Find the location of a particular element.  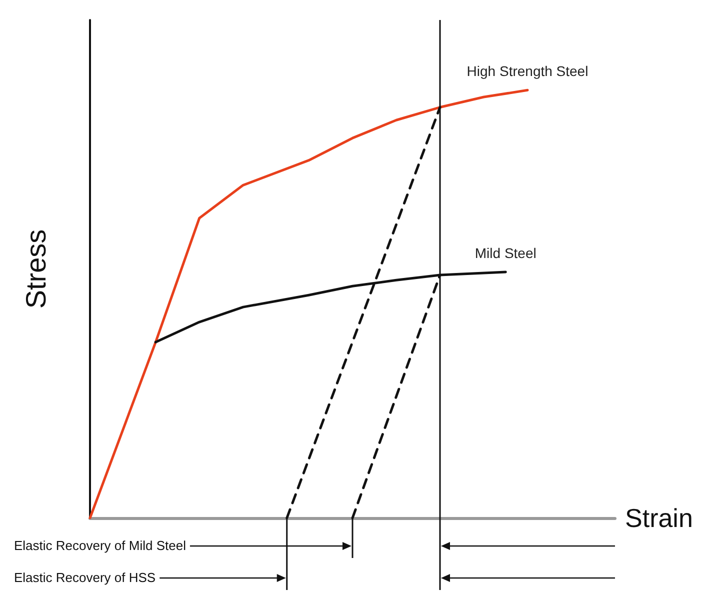

series-label: High Strength Steel is located at coordinates (527, 71).